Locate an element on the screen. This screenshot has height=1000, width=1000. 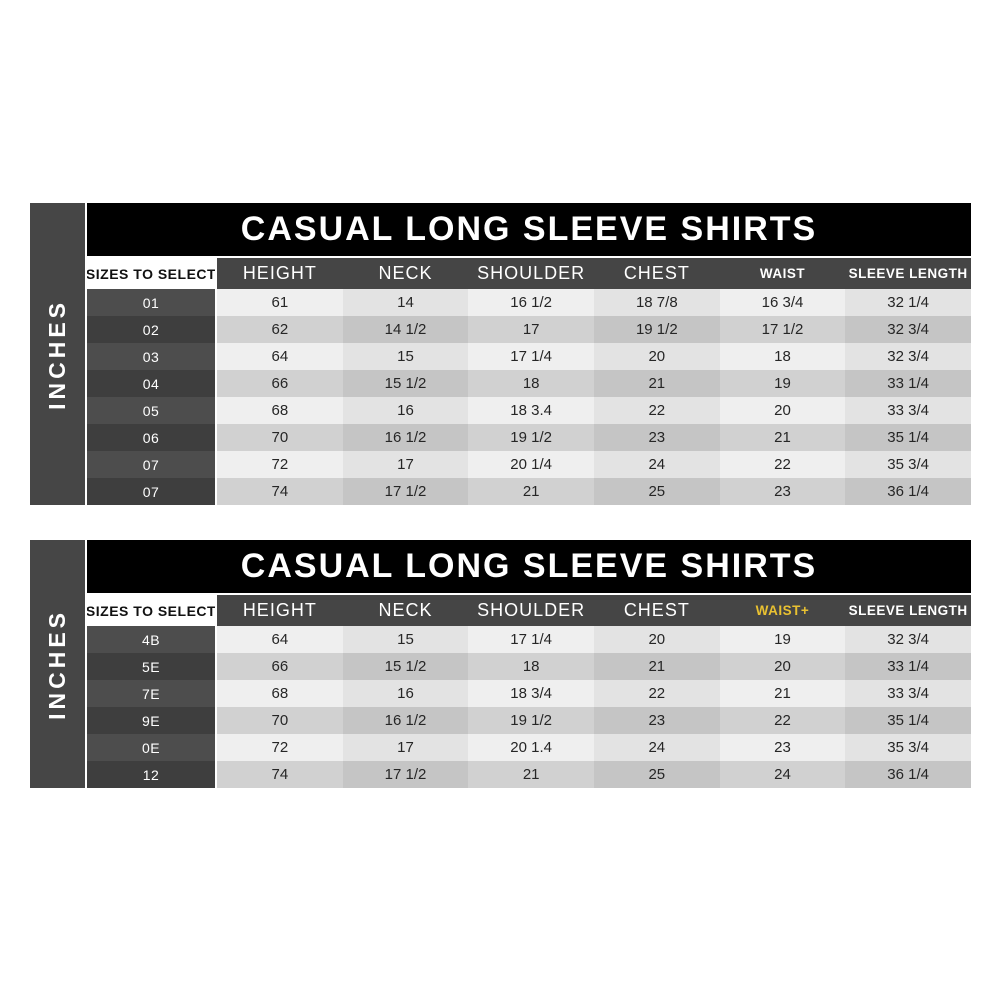
table-row: 12 74 17 1/2 21 25 24 36 1/4 is located at coordinates (529, 774).